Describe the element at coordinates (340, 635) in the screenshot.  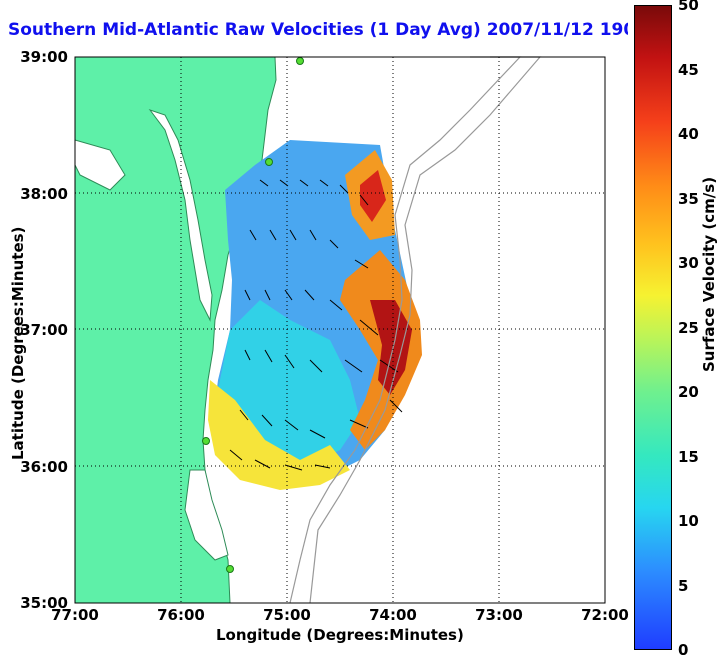
I see `x-axis-label: Longitude (Degrees:Minutes)` at that location.